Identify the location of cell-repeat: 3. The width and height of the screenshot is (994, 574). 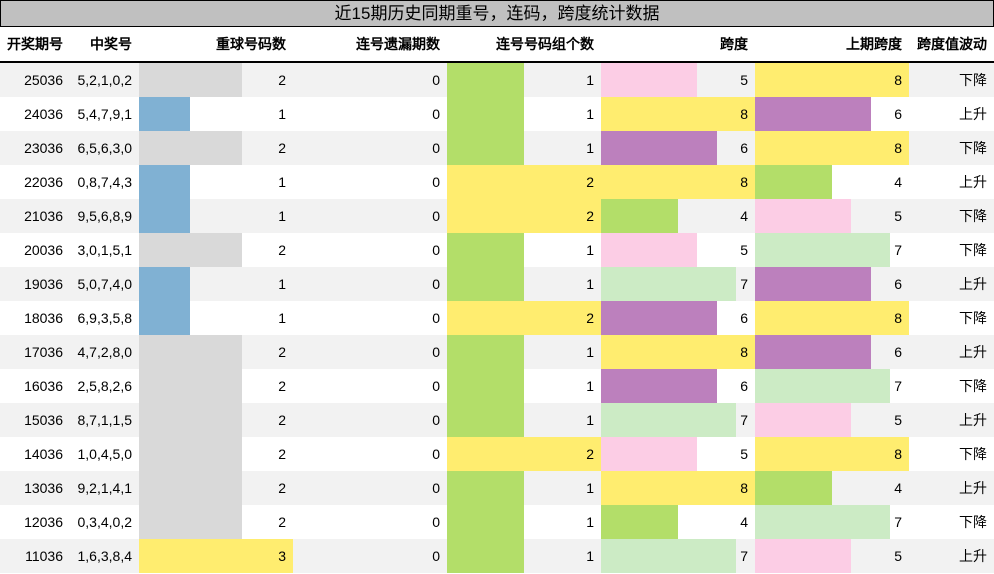
(282, 556).